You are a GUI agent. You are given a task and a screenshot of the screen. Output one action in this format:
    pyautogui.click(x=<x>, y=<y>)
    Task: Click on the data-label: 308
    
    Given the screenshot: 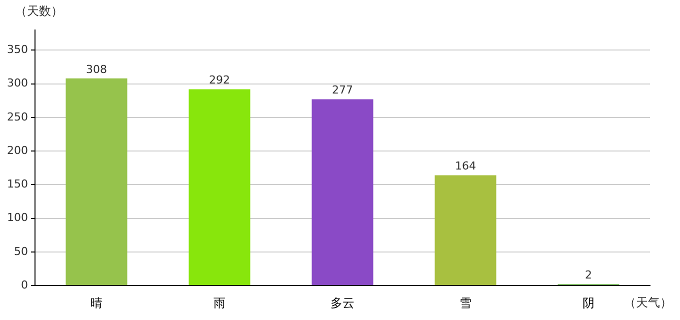 What is the action you would take?
    pyautogui.click(x=96, y=69)
    